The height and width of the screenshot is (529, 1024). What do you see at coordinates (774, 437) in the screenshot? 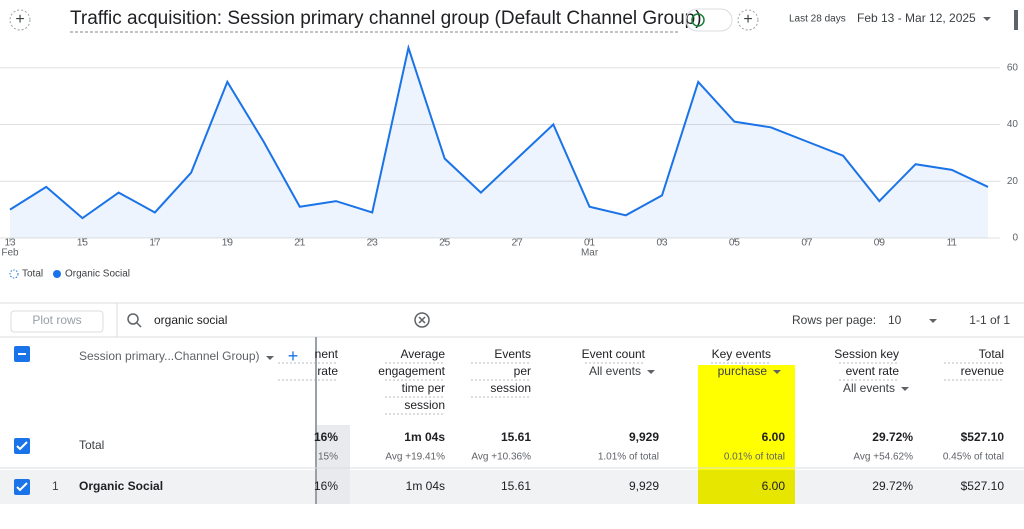
I see `total-value: 6.00` at bounding box center [774, 437].